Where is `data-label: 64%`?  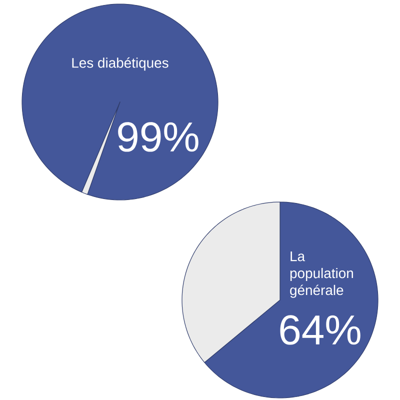
data-label: 64% is located at coordinates (320, 330).